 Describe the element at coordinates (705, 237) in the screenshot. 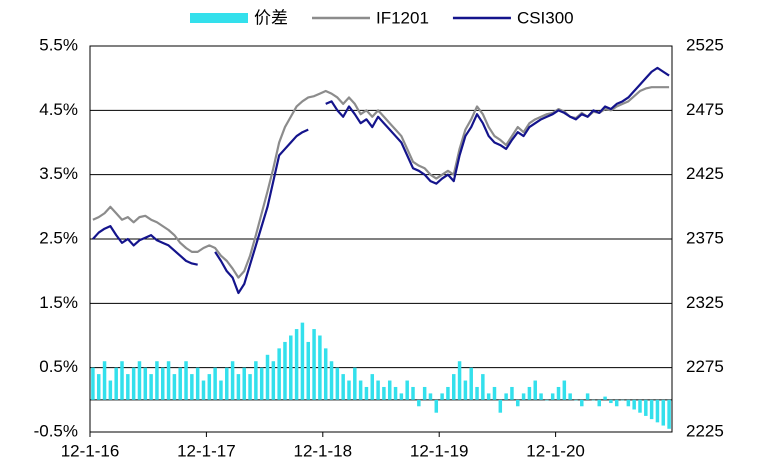

I see `y2-tick-label: 2375` at that location.